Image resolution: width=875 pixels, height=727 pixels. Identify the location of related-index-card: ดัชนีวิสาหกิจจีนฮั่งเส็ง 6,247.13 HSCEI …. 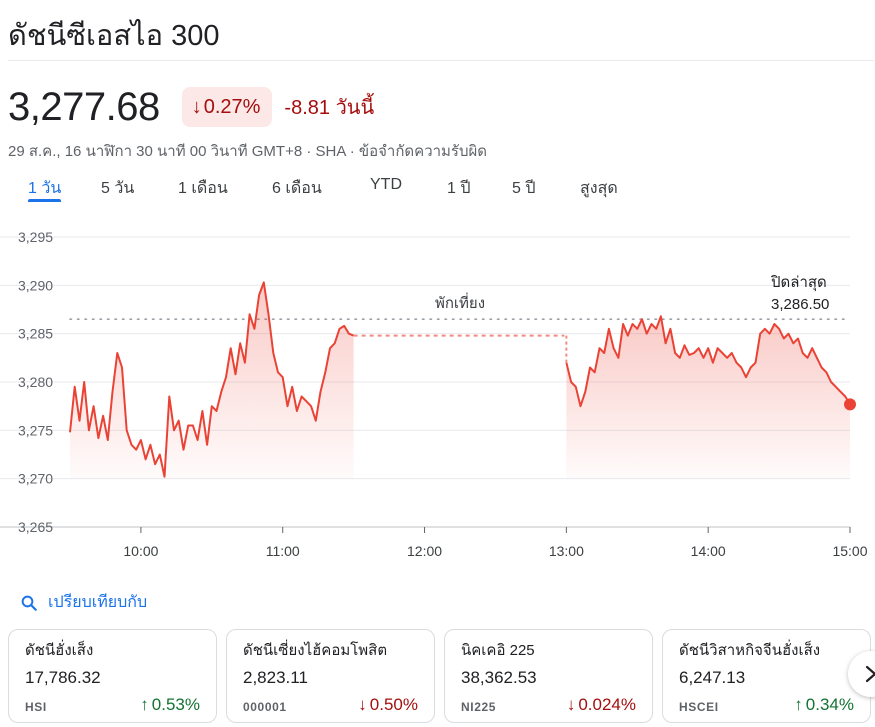
(766, 676).